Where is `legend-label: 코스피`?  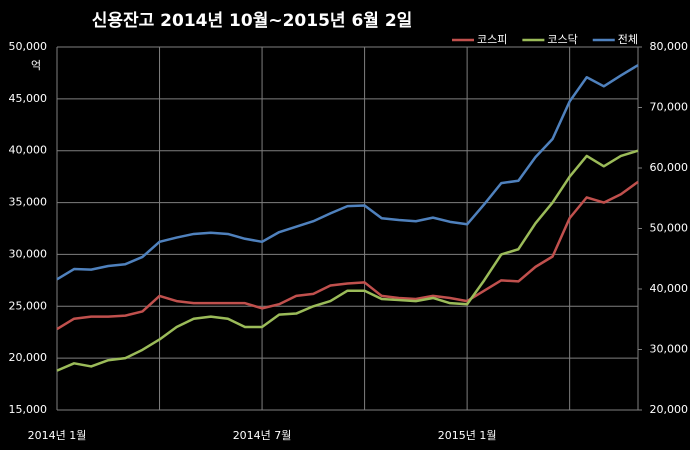 legend-label: 코스피 is located at coordinates (492, 39).